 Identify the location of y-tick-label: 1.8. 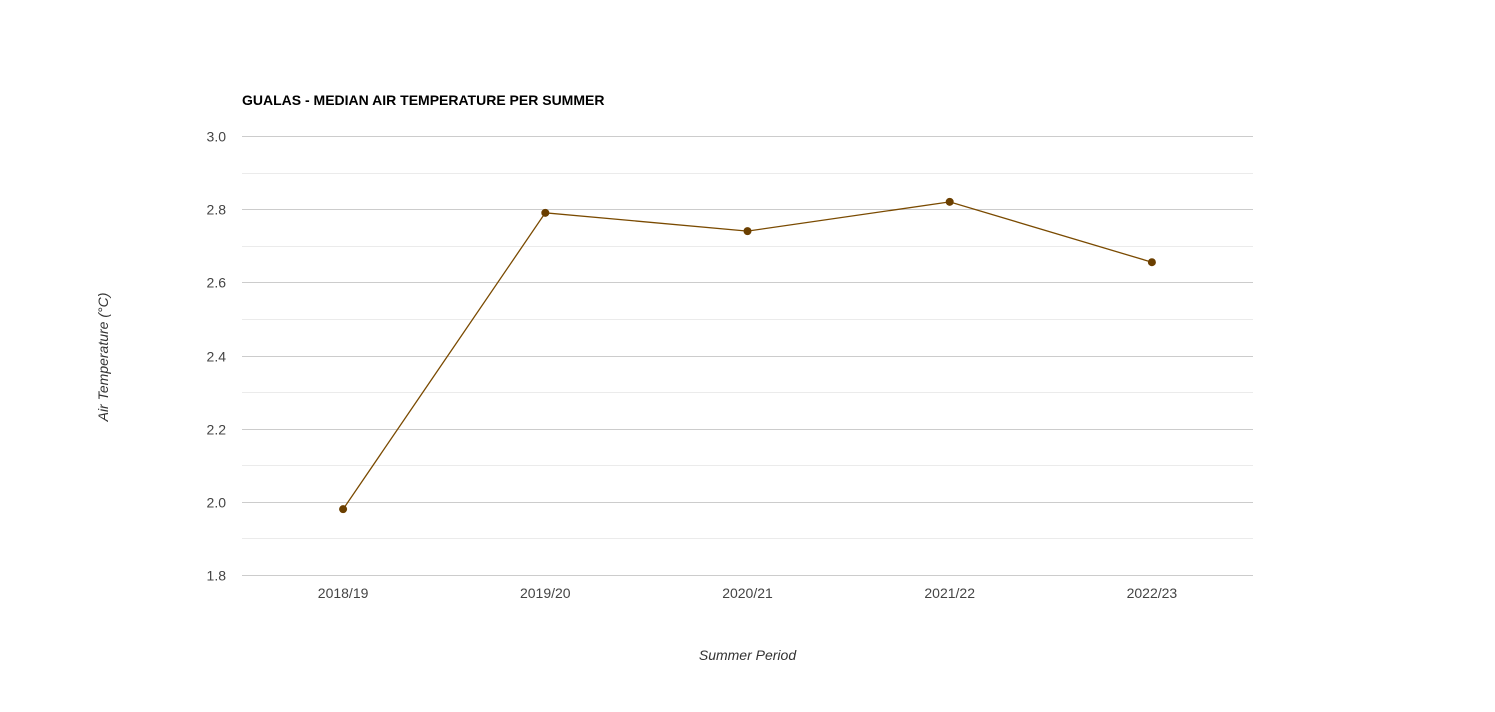
(217, 576).